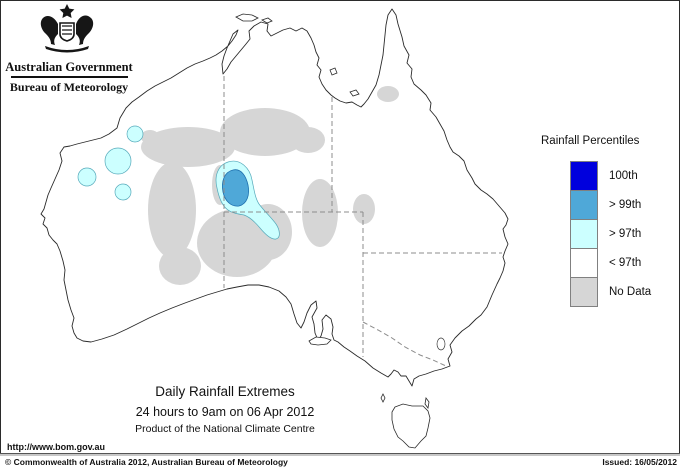  Describe the element at coordinates (630, 292) in the screenshot. I see `legend-label-nodata: No Data` at that location.